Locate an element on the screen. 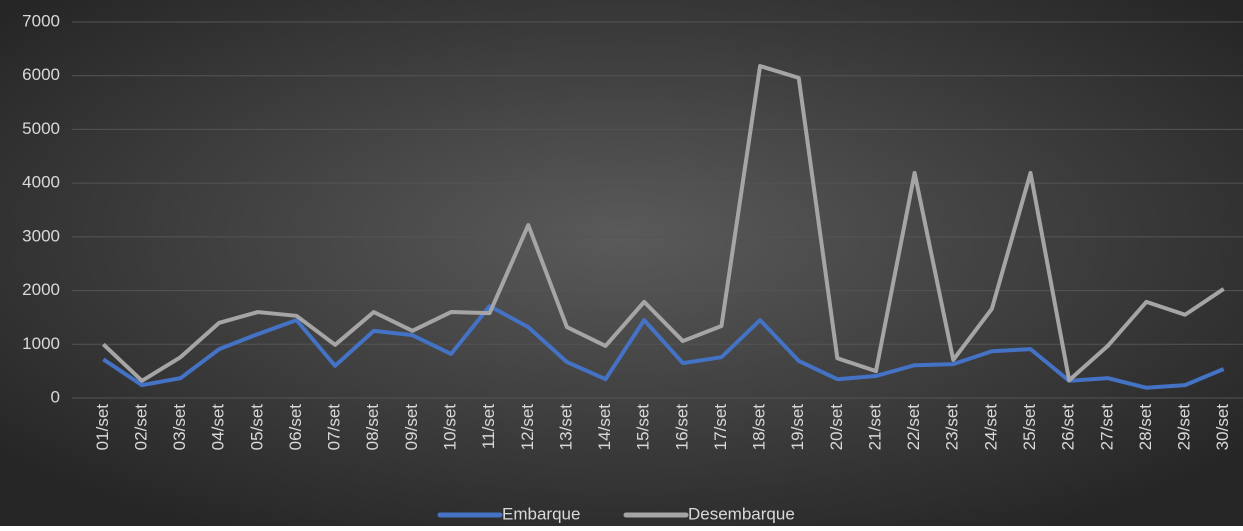  x-tick-label: 16/set is located at coordinates (681, 427).